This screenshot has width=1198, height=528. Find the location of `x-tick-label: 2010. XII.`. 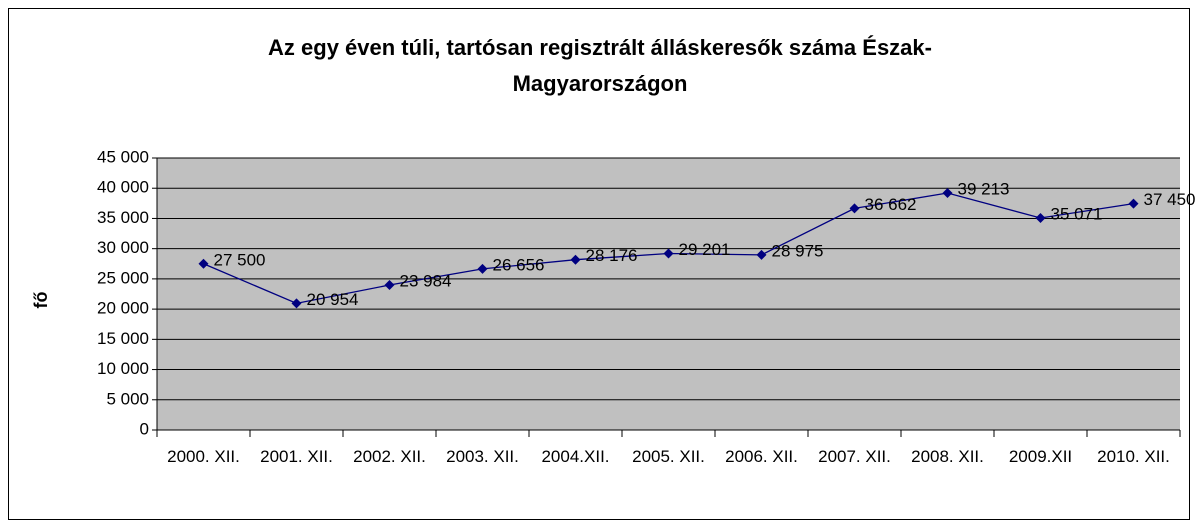

x-tick-label: 2010. XII. is located at coordinates (1133, 456).